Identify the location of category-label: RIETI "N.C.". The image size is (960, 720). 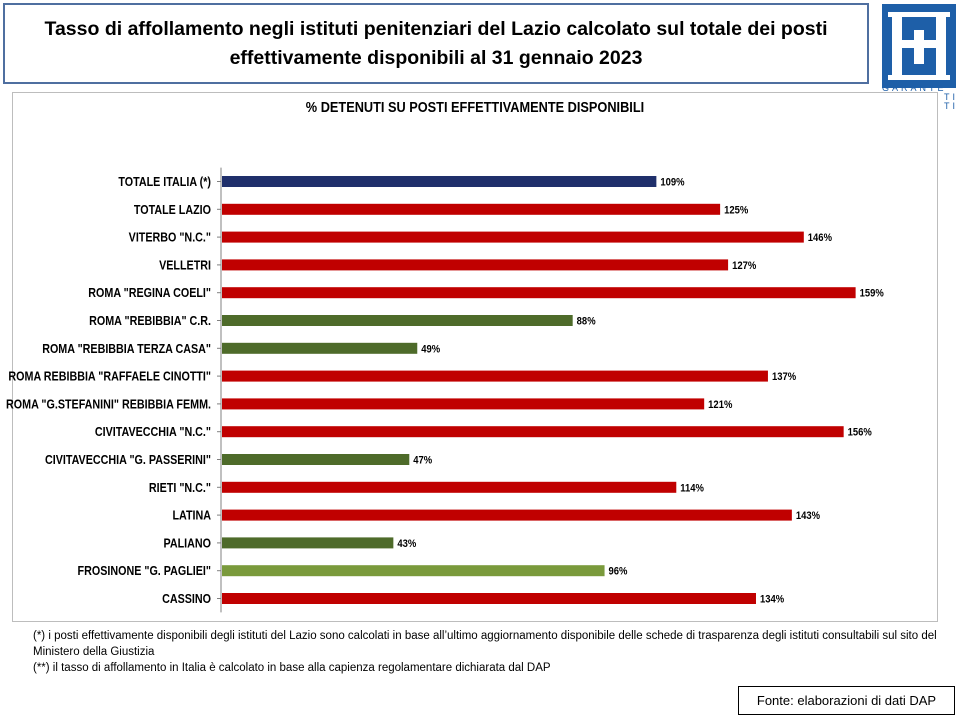
(180, 488).